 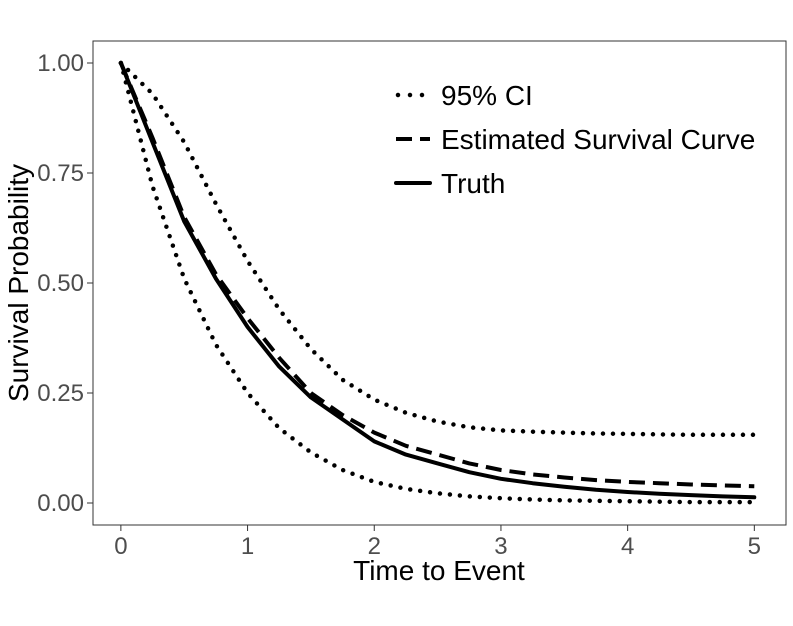 What do you see at coordinates (60, 63) in the screenshot?
I see `y-tick-label: 1.00` at bounding box center [60, 63].